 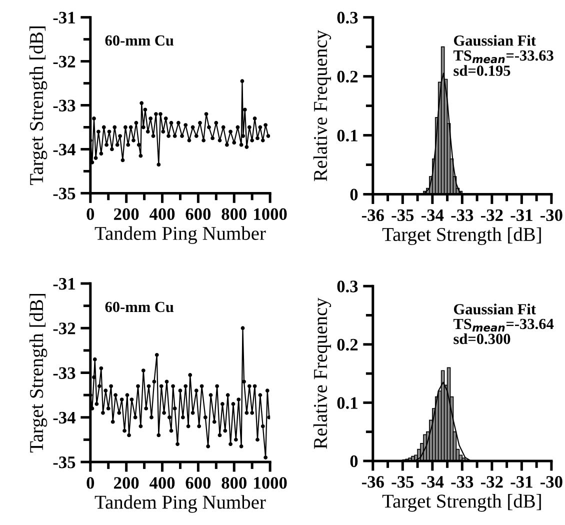 I want to click on annotation: TS$_{mean}$=-33.64, so click(x=503, y=325).